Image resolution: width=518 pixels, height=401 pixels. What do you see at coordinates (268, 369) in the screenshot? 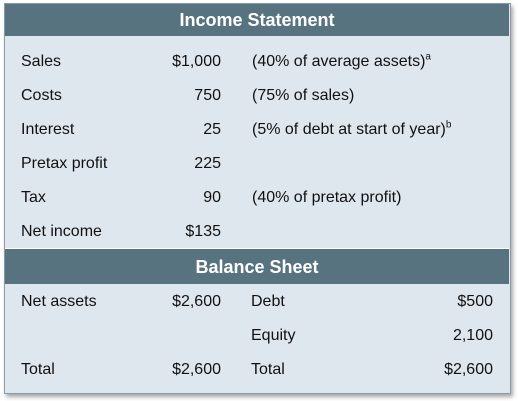
I see `right-label: Total` at bounding box center [268, 369].